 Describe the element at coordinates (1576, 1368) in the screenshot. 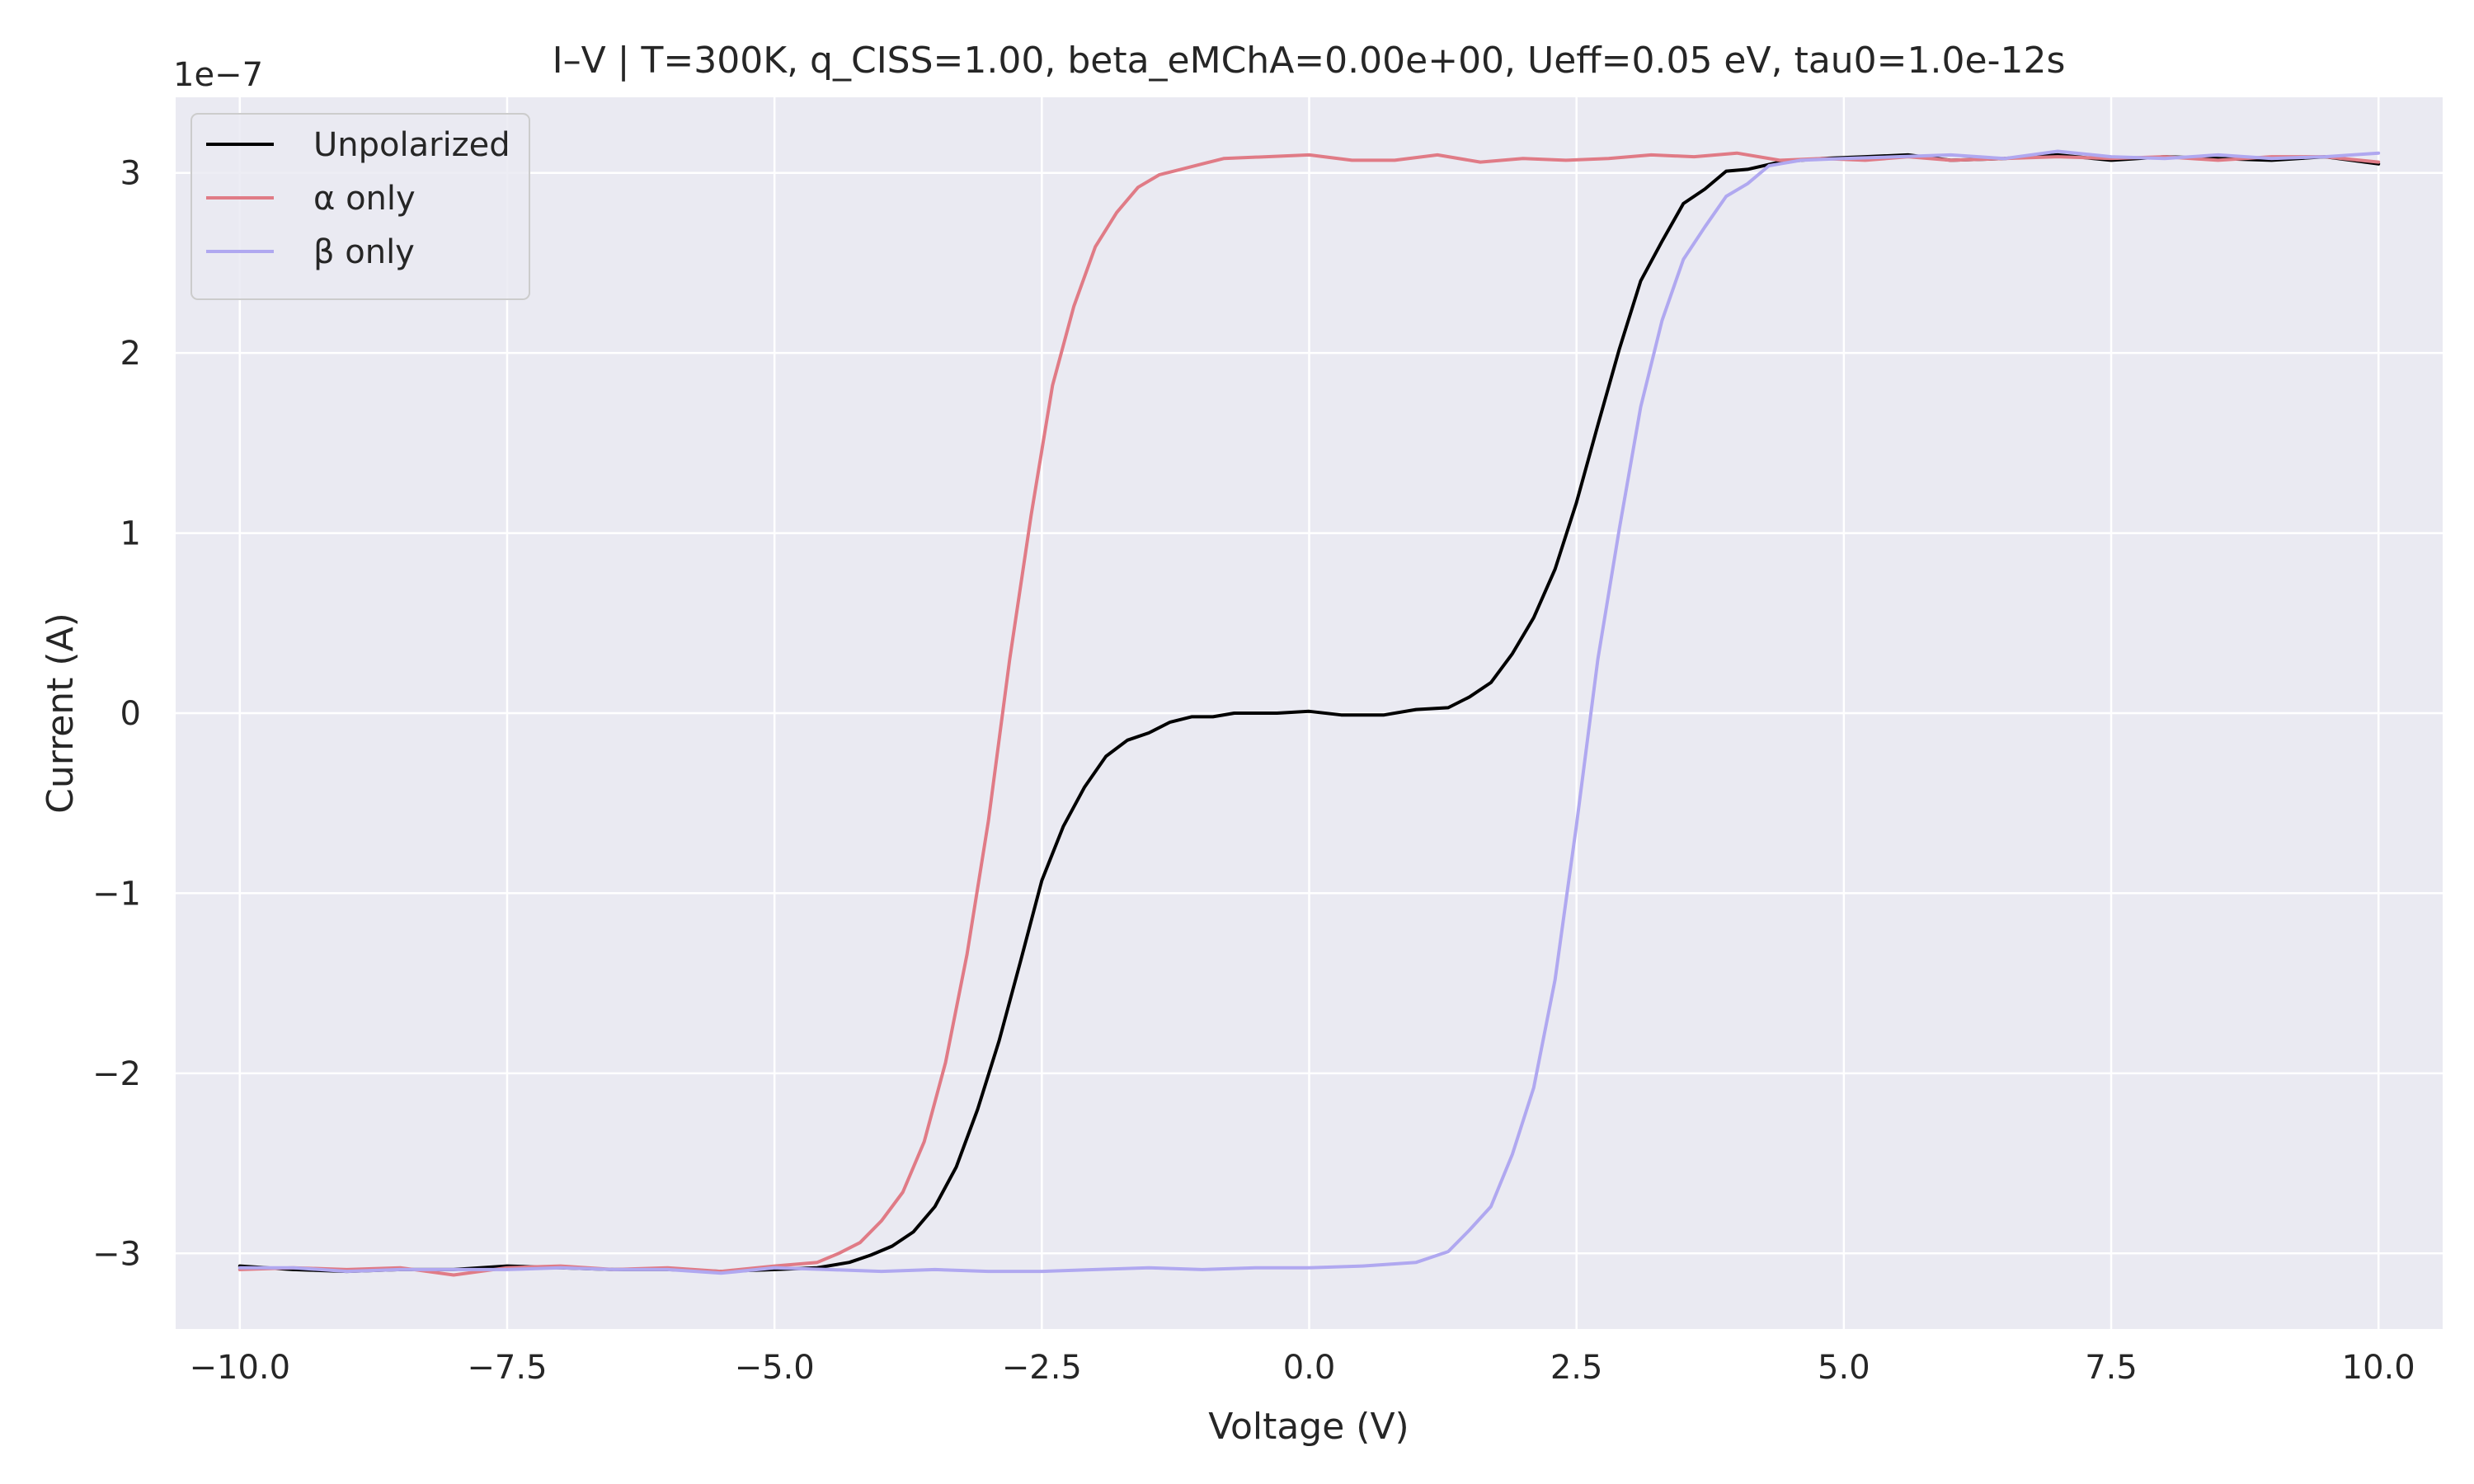

I see `x-tick-label: 2.5` at that location.